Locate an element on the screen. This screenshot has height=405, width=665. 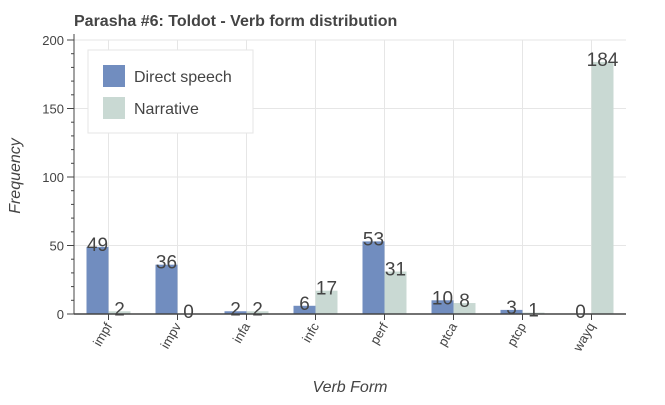
x-tick-label: impv is located at coordinates (170, 336).